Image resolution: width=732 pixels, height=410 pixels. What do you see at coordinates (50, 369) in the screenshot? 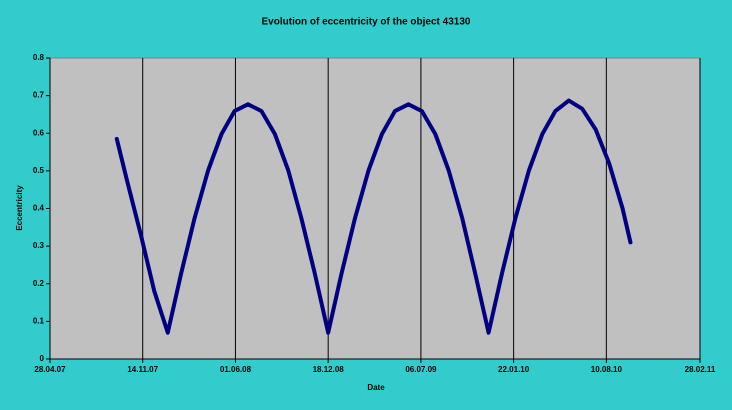
I see `x-tick-label: 28.04.07` at bounding box center [50, 369].